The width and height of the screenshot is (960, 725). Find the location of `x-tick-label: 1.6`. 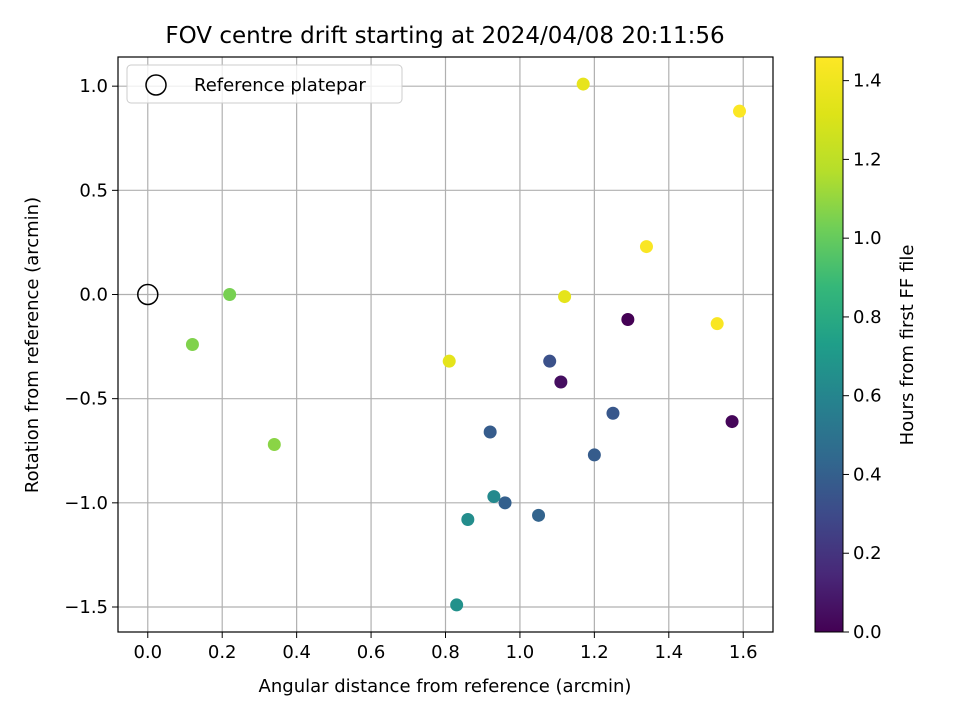

x-tick-label: 1.6 is located at coordinates (743, 652).